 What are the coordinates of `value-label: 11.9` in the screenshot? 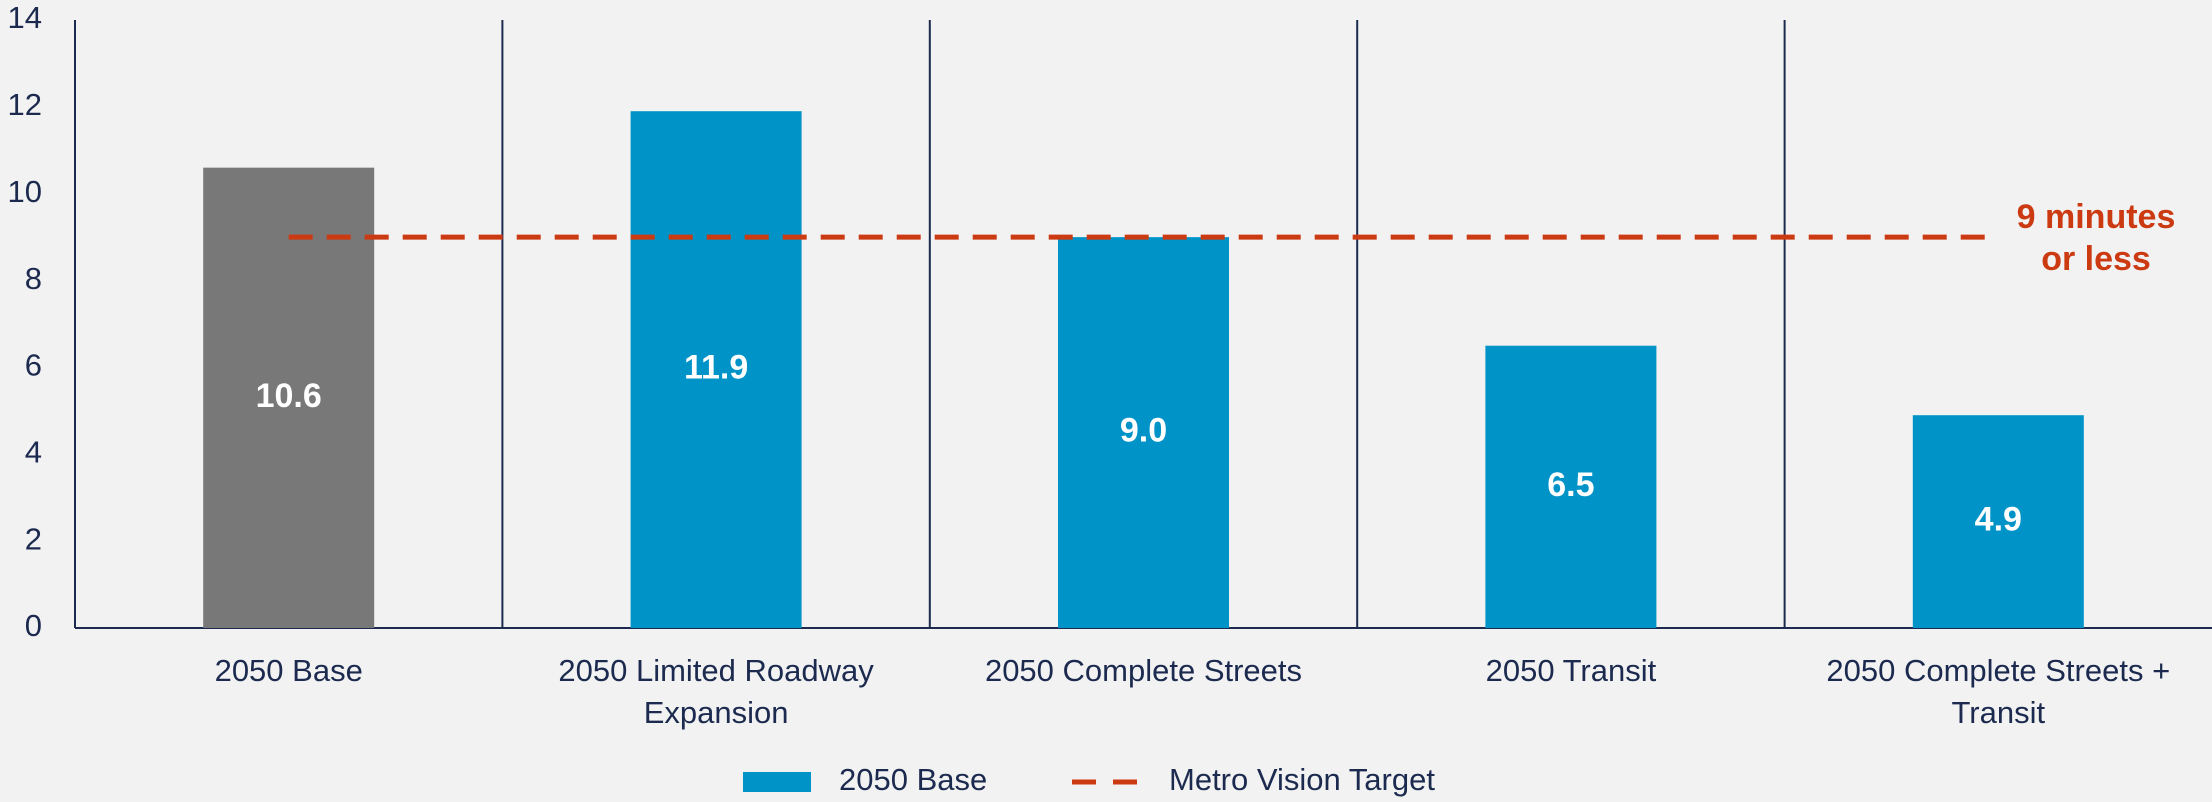 It's located at (716, 368).